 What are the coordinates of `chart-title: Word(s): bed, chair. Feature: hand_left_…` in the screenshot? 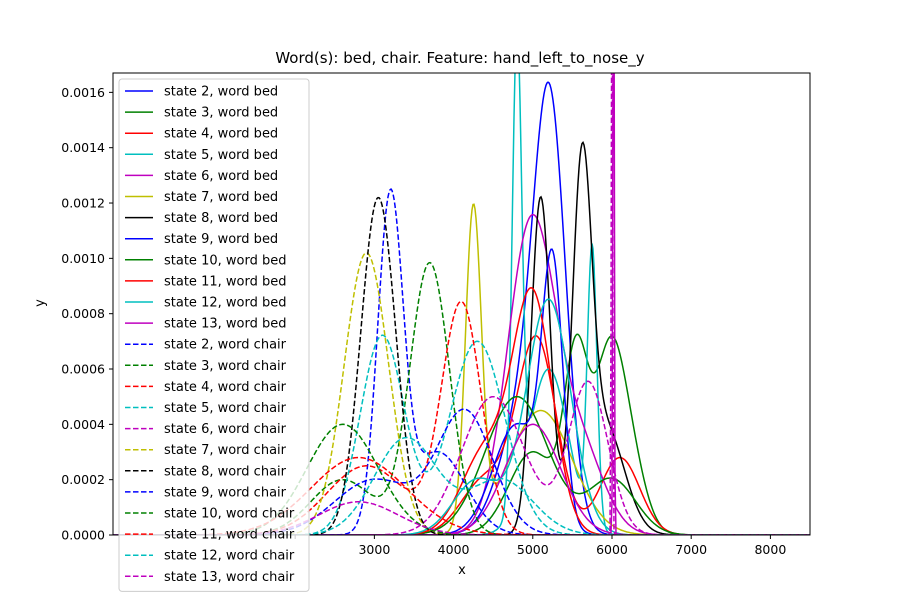 It's located at (459, 58).